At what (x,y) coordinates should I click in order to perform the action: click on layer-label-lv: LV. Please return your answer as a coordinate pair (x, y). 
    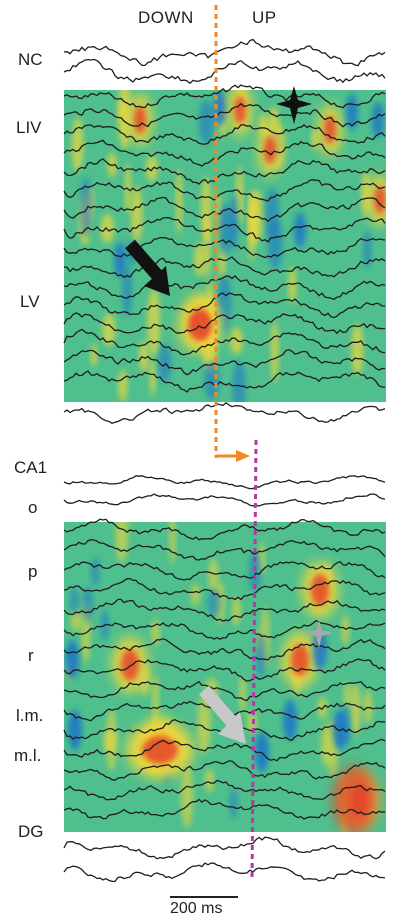
    Looking at the image, I should click on (30, 301).